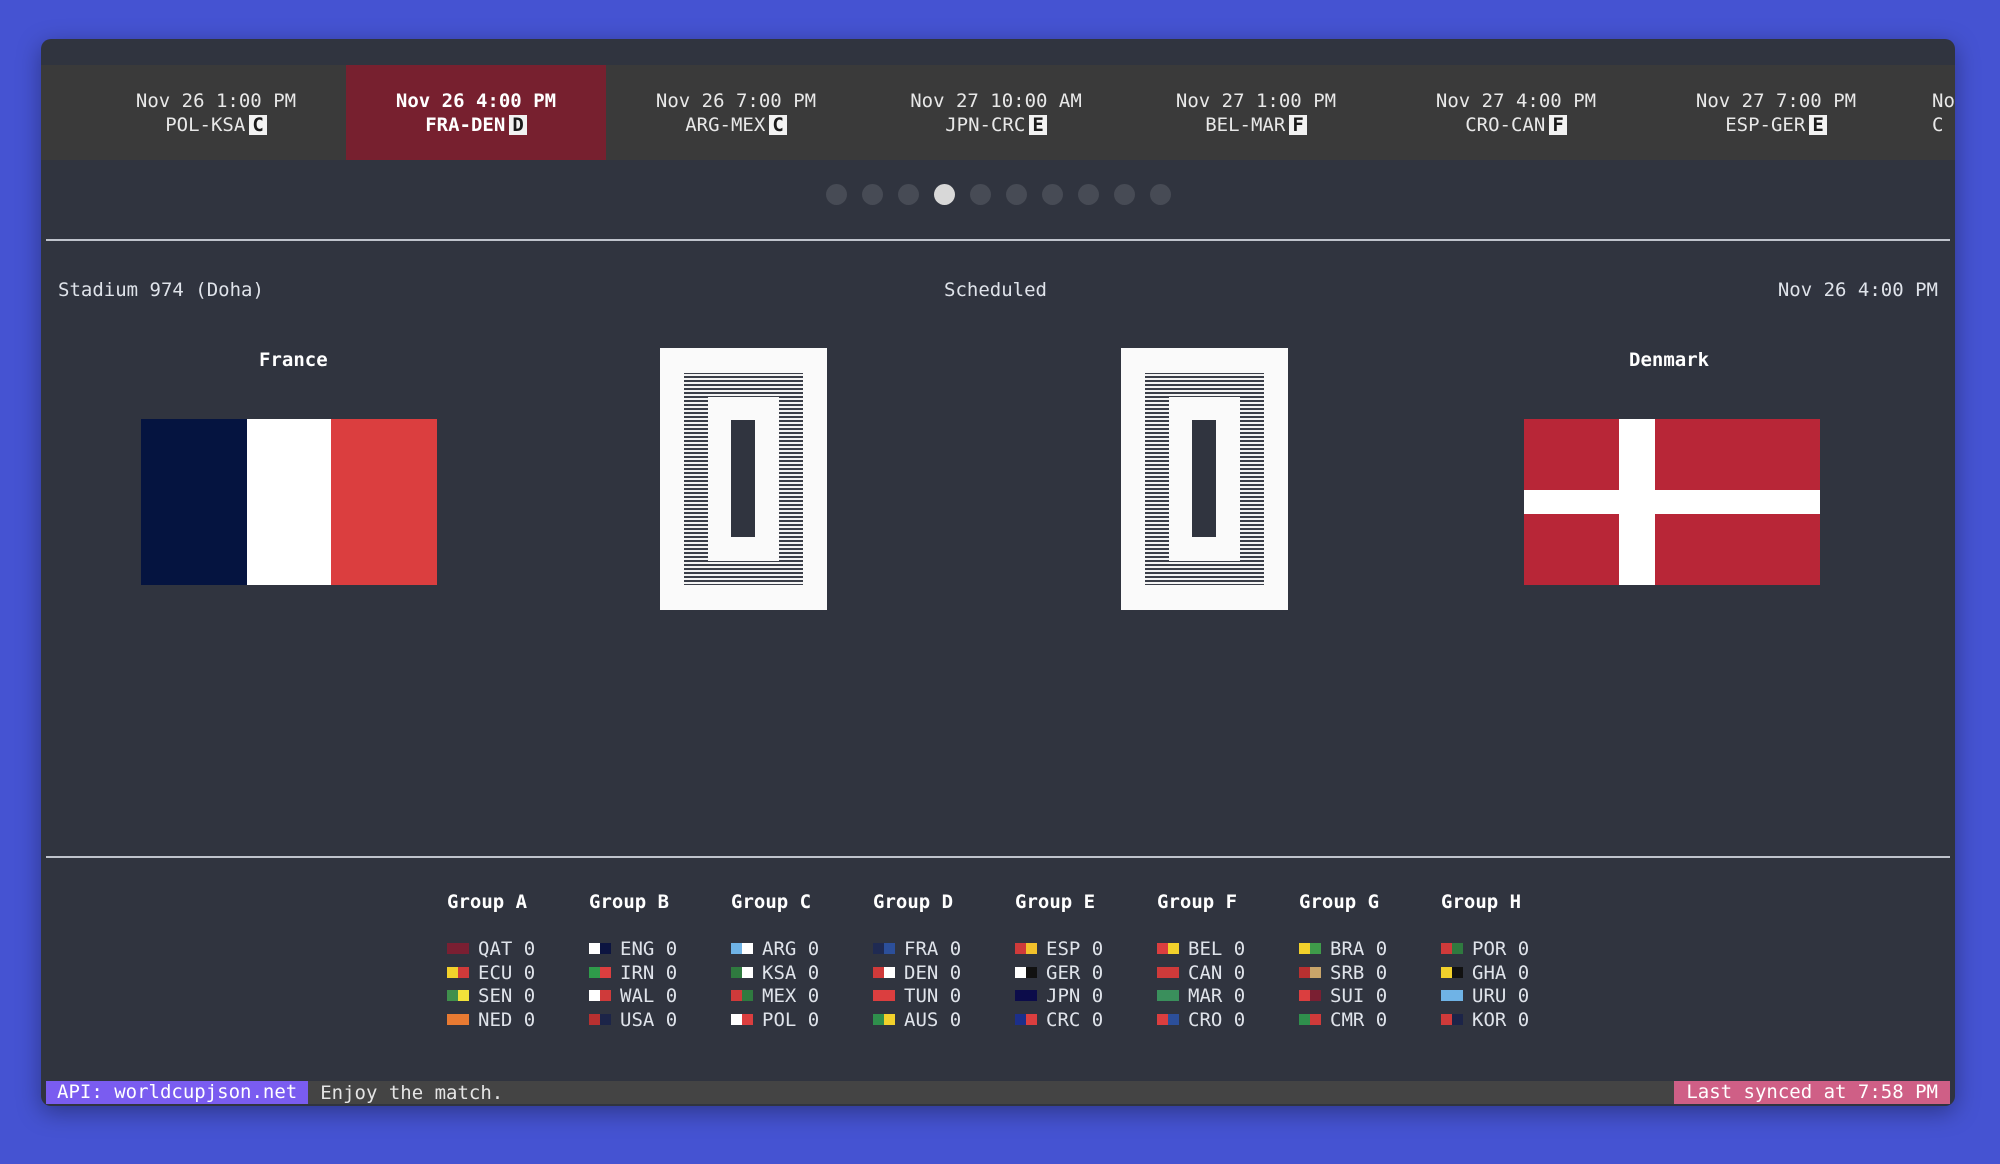 This screenshot has height=1164, width=2000. I want to click on match-tab-jpn-crc: Nov 27 10:00 AM JPN-CRC E, so click(996, 112).